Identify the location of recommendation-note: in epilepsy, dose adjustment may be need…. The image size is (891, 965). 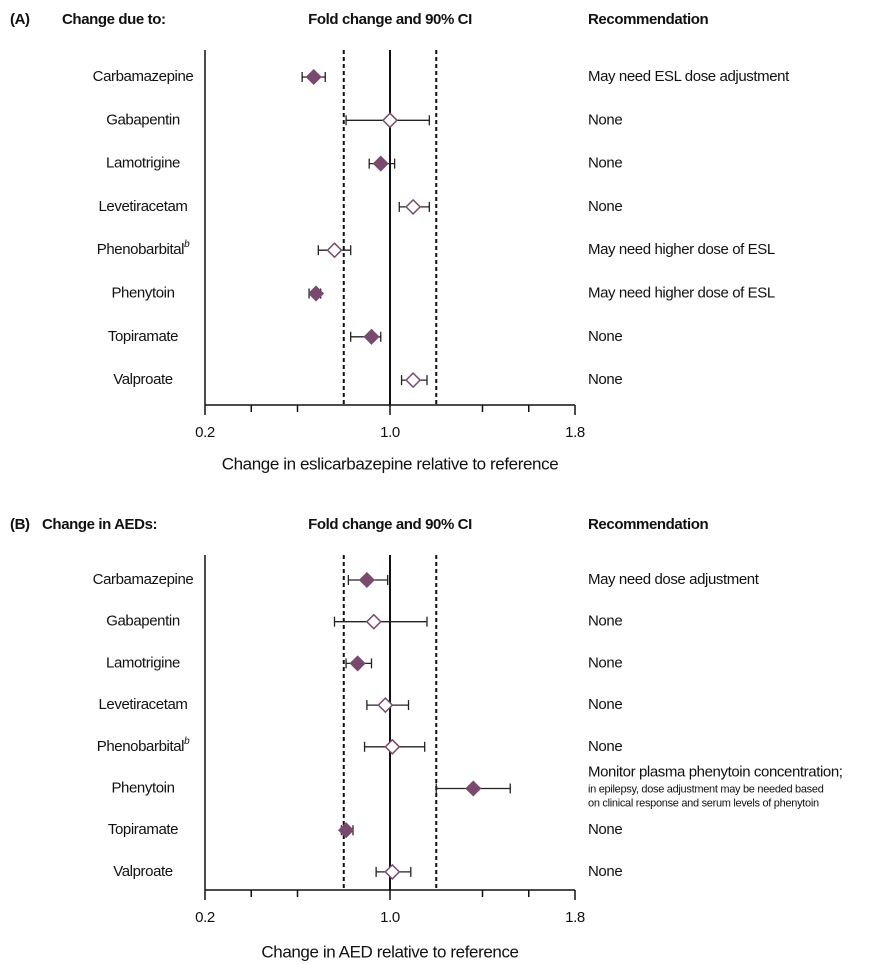
(706, 789).